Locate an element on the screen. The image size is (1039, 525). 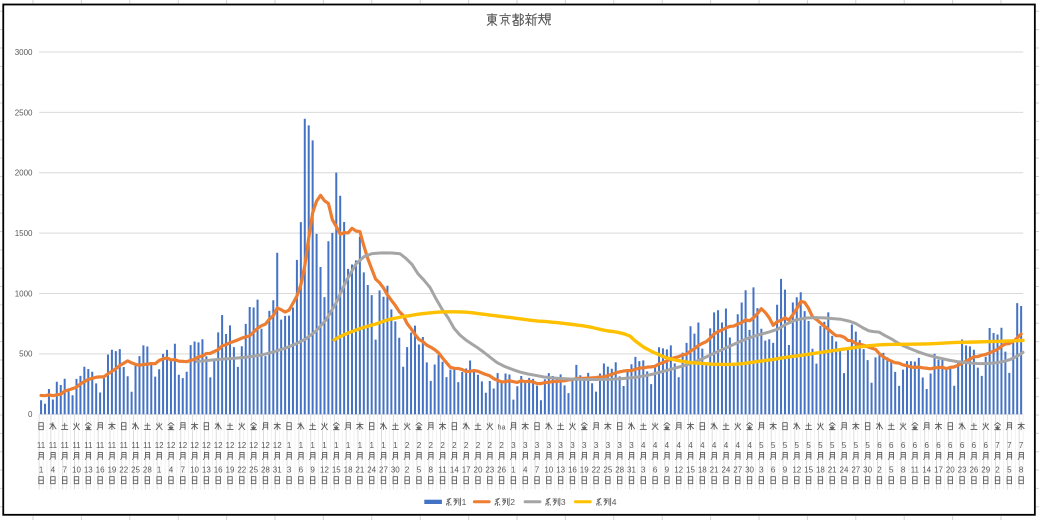
svg-text: 17 is located at coordinates (466, 469).